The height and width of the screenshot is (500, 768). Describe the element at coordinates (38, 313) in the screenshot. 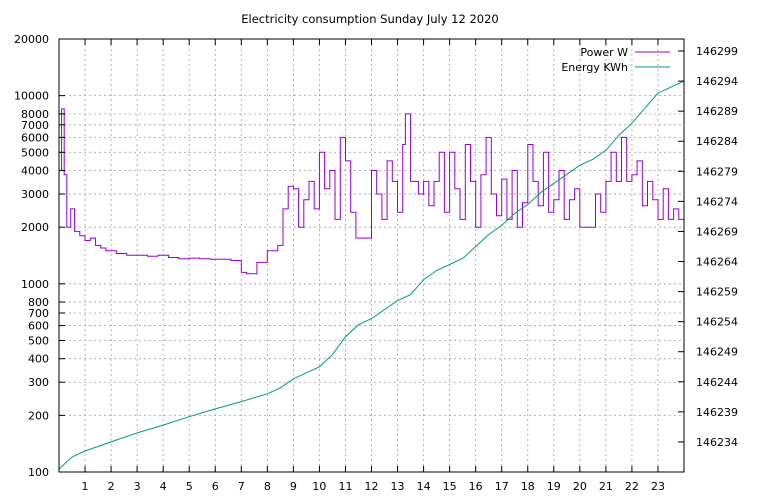

I see `y-tick-label: 700` at that location.